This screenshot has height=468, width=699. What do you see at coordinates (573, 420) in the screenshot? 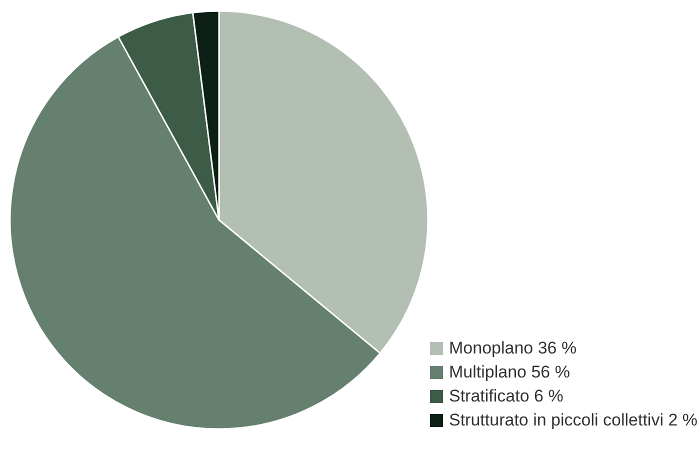
I see `legend-label: Strutturato in piccoli collettivi 2 %` at bounding box center [573, 420].